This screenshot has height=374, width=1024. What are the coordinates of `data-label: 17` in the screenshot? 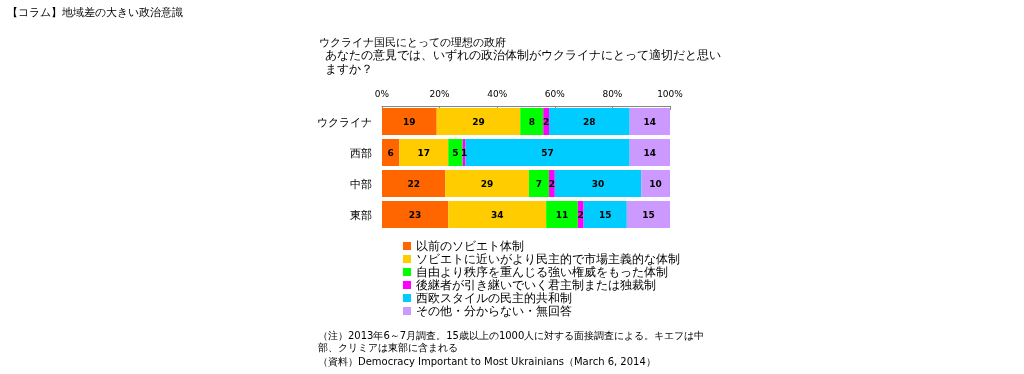 It's located at (424, 152).